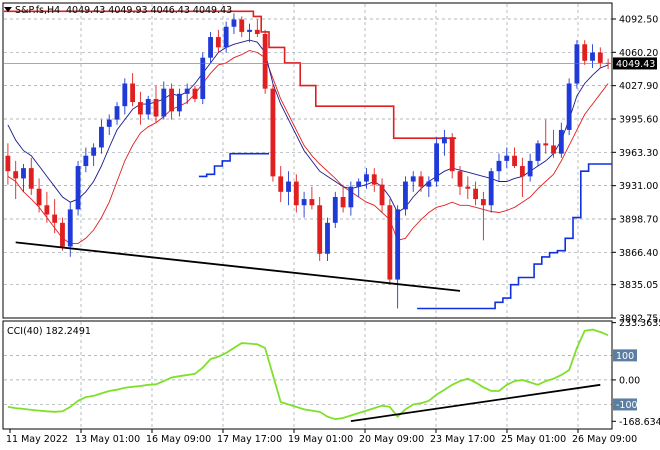 This screenshot has height=450, width=660. What do you see at coordinates (638, 153) in the screenshot?
I see `price-tick-label: 3963.30` at bounding box center [638, 153].